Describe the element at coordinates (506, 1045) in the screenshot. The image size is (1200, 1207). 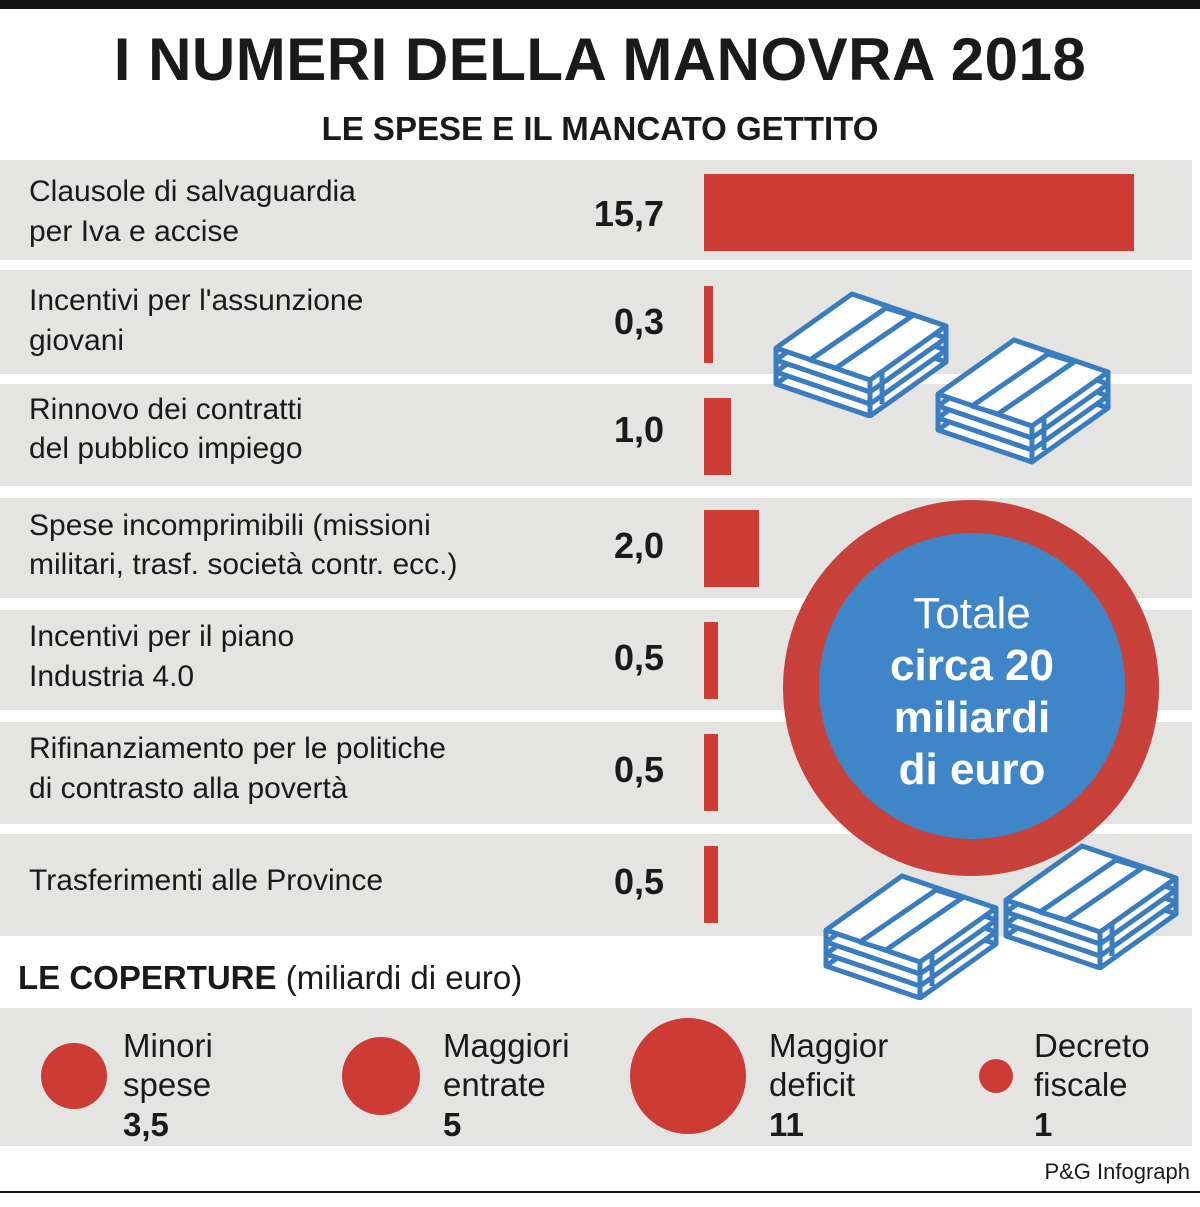
I see `coverage-label-line: Maggiori` at that location.